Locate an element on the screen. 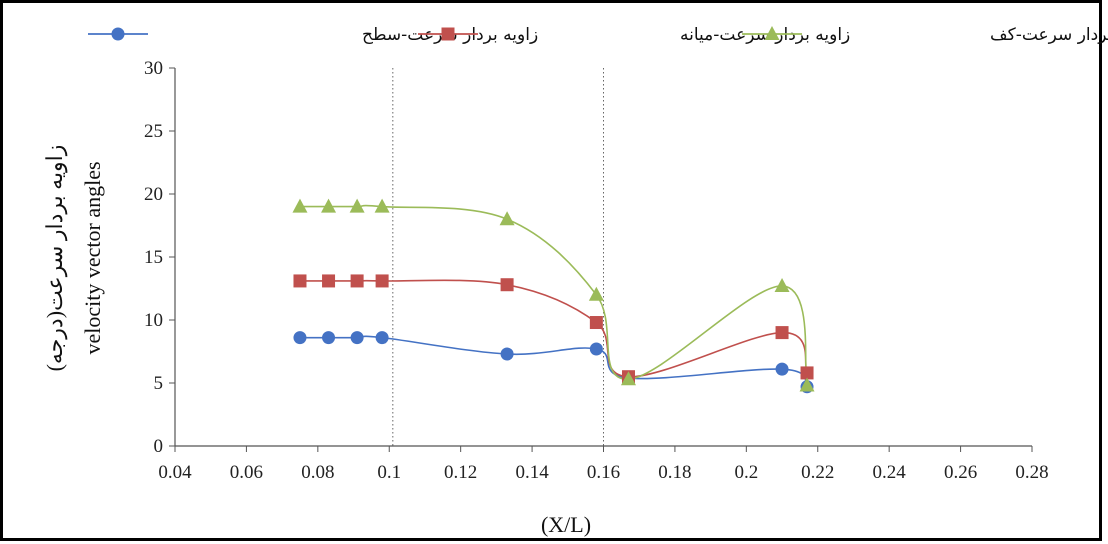 The height and width of the screenshot is (544, 1108). x-axis-title: (X/L) is located at coordinates (566, 524).